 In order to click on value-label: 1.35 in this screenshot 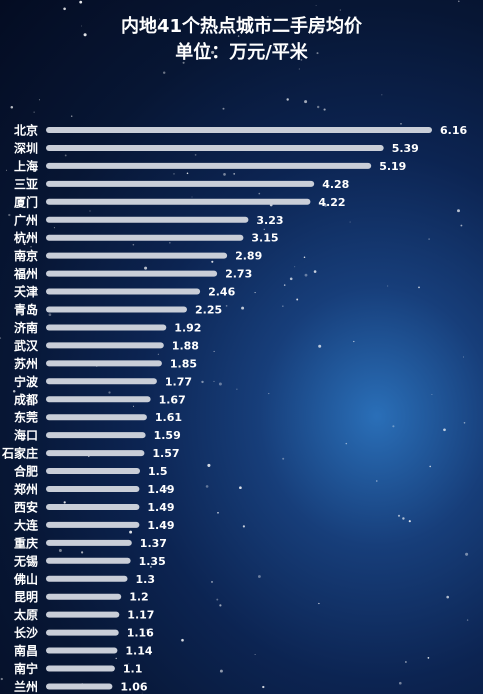, I will do `click(152, 561)`.